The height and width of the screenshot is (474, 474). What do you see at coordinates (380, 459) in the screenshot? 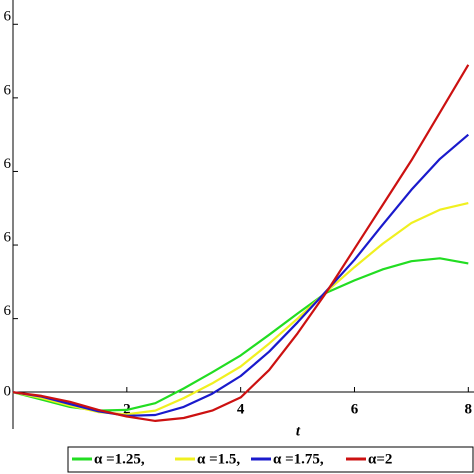
I see `legend-label: α=2` at bounding box center [380, 459].